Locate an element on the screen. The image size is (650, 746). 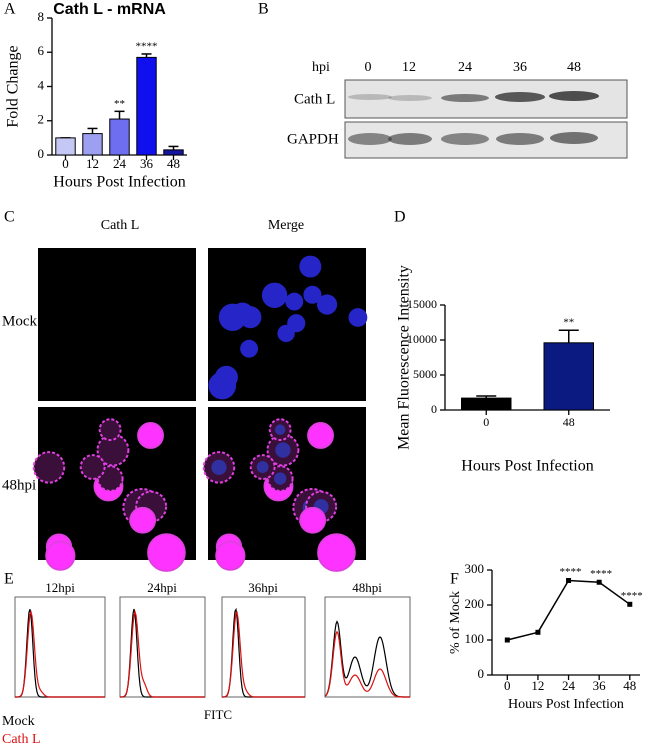
flow-x-label: FITC is located at coordinates (218, 714).